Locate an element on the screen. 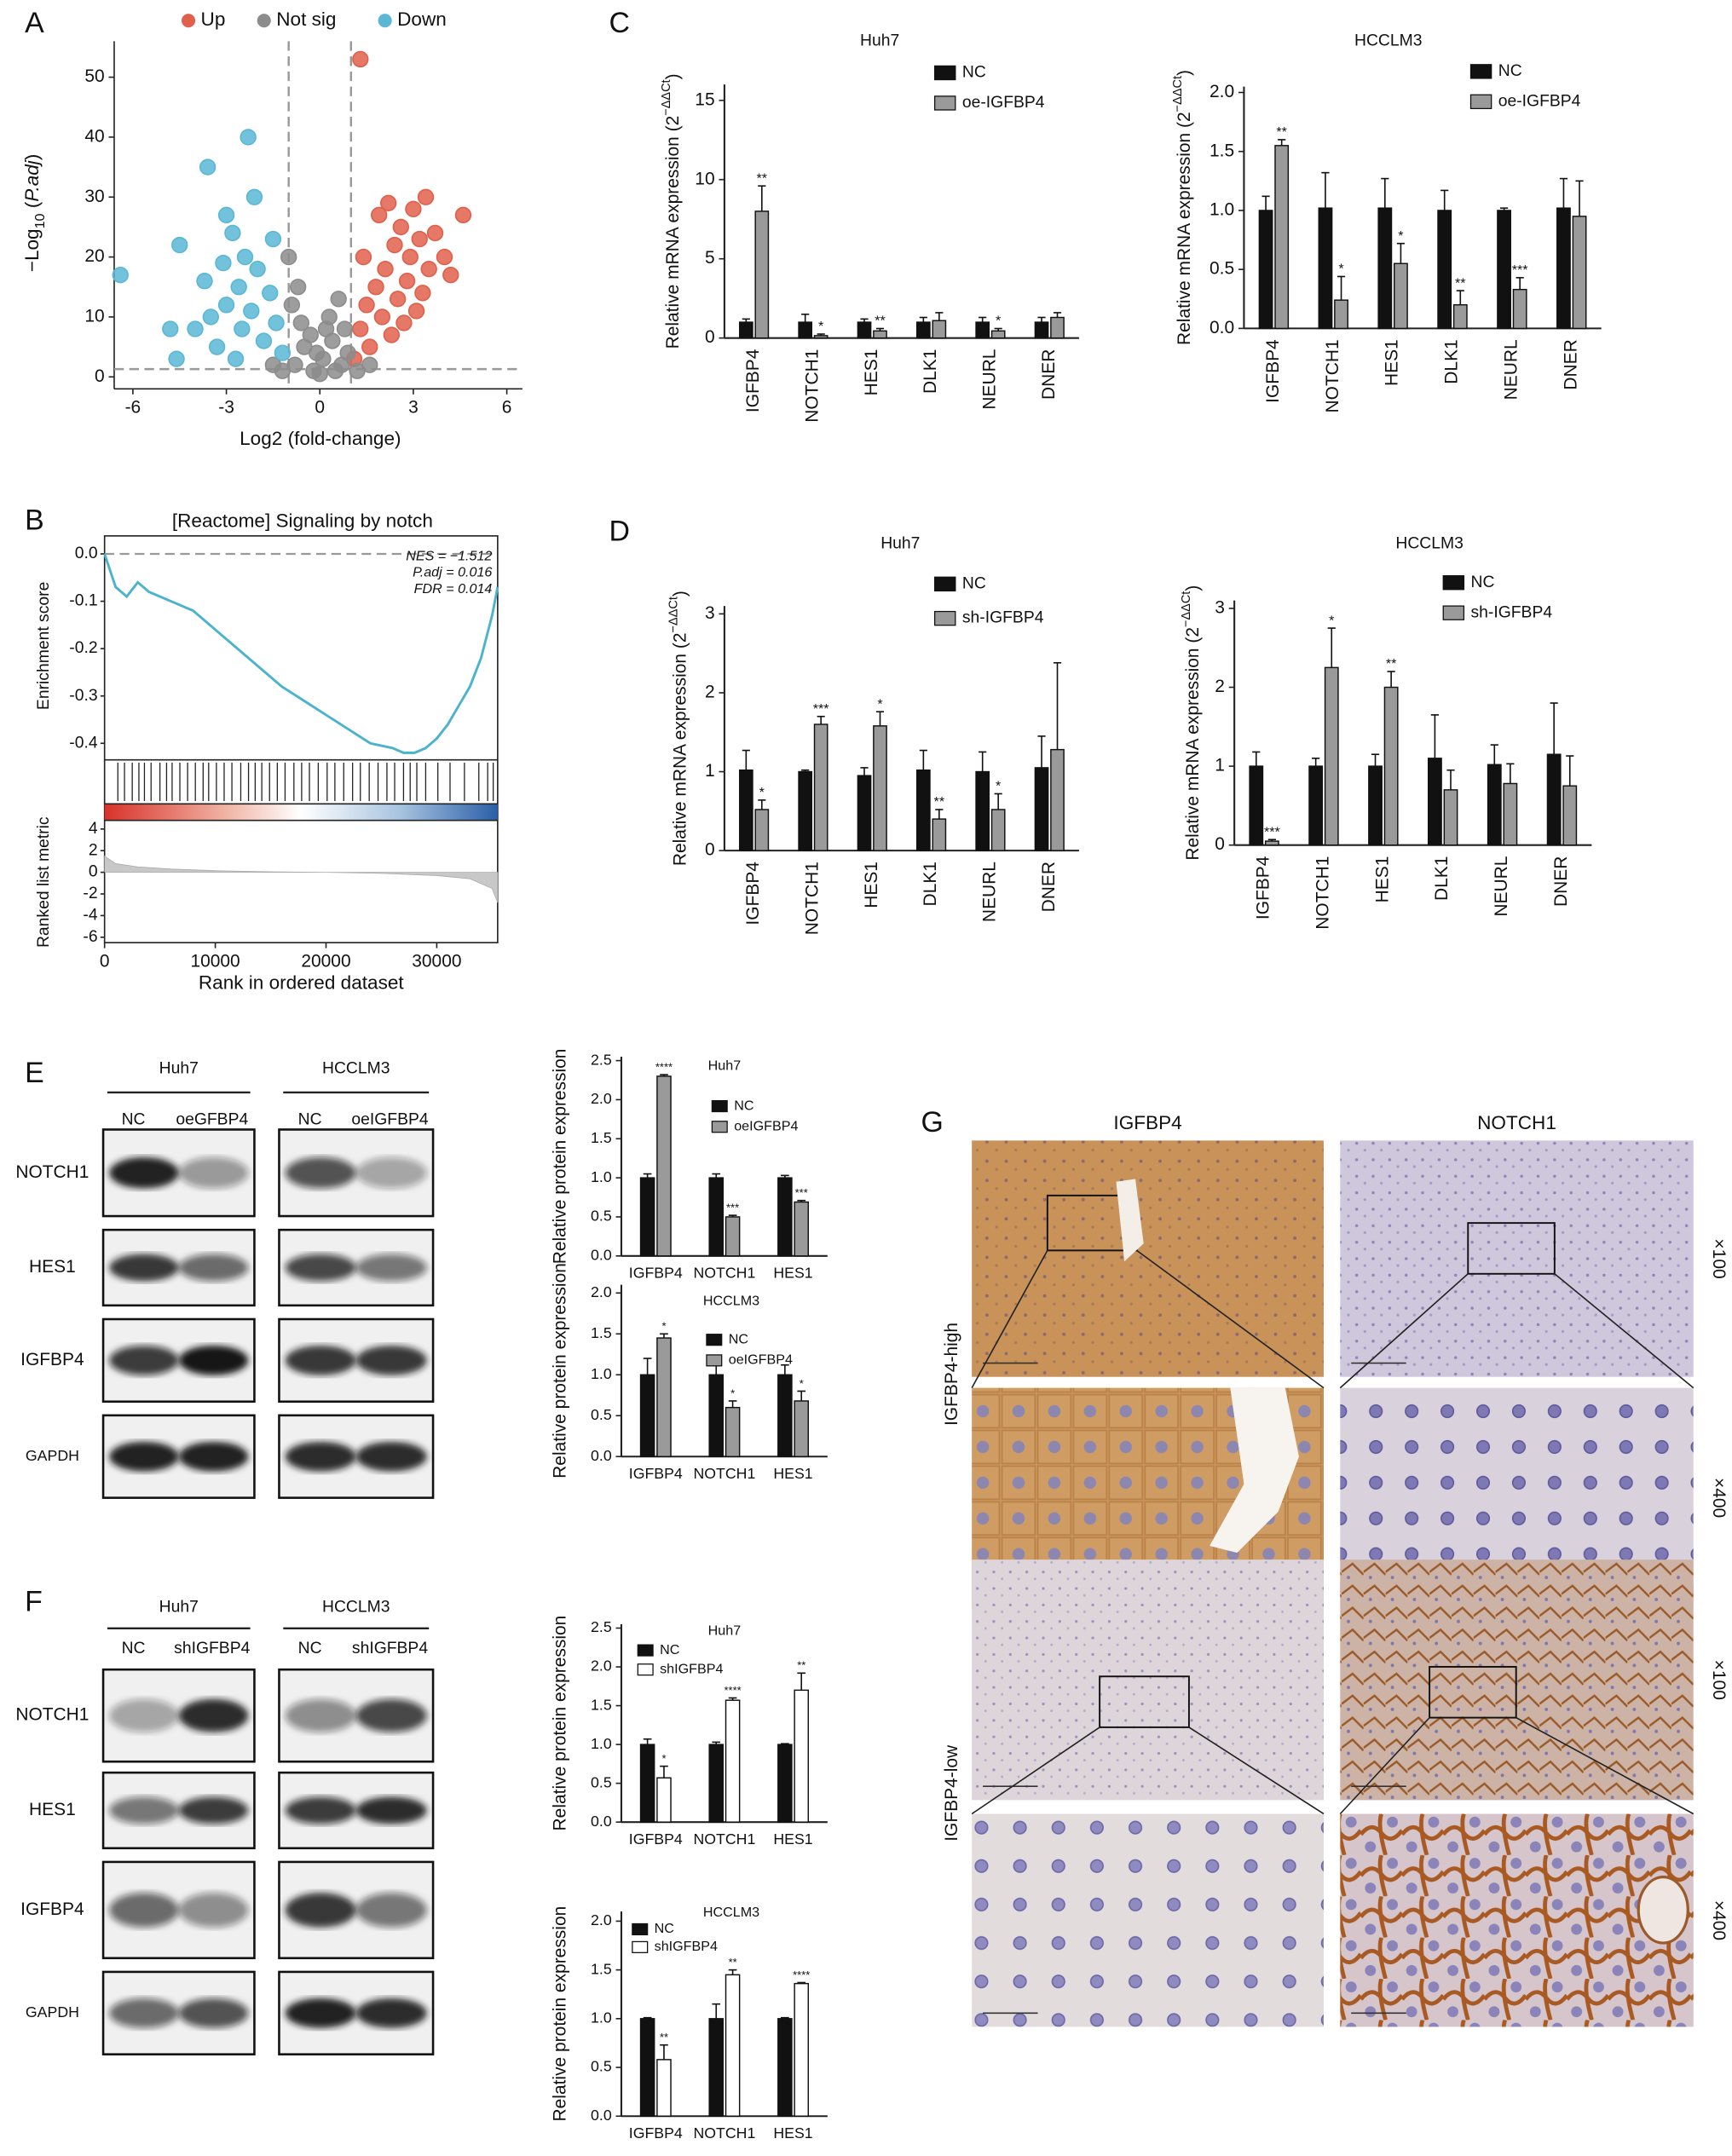  y-tick-label: -6 is located at coordinates (90, 937).